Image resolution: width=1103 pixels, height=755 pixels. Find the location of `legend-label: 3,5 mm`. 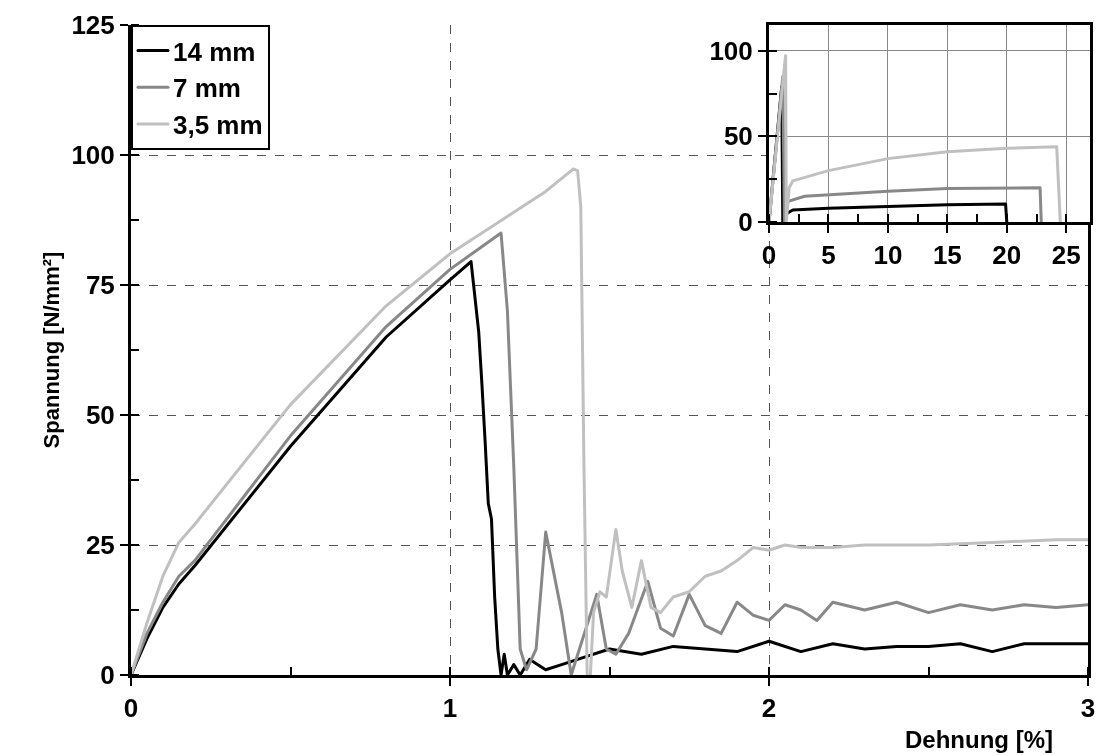

legend-label: 3,5 mm is located at coordinates (218, 125).